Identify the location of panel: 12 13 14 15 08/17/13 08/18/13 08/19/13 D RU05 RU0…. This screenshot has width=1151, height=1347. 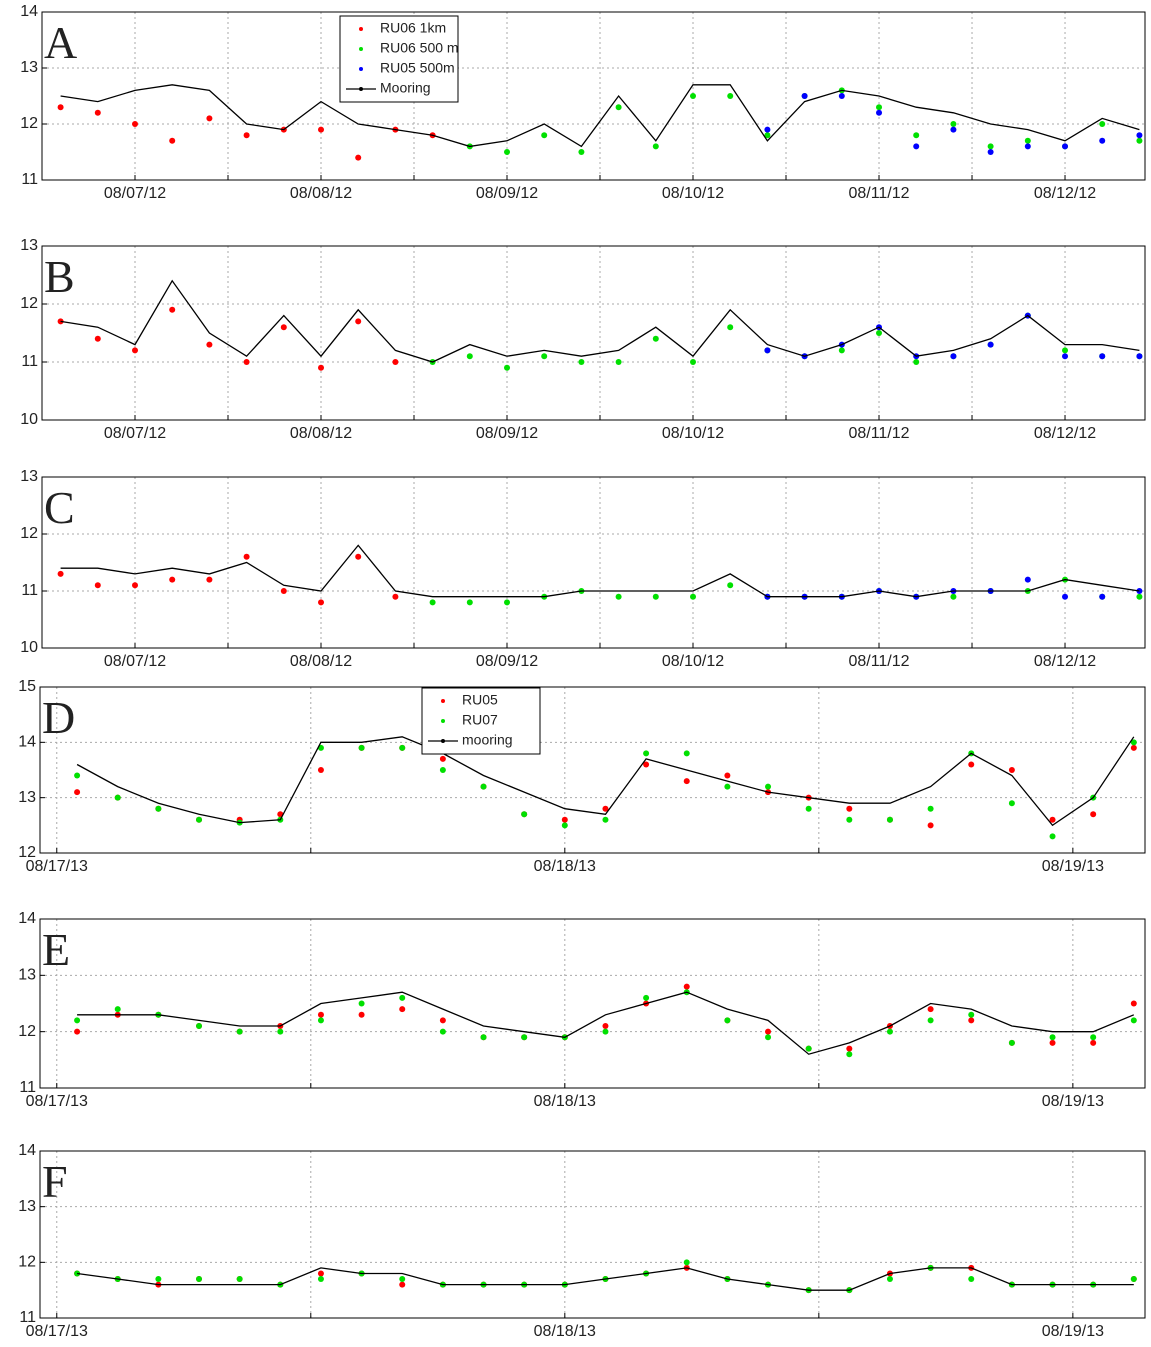
(582, 776).